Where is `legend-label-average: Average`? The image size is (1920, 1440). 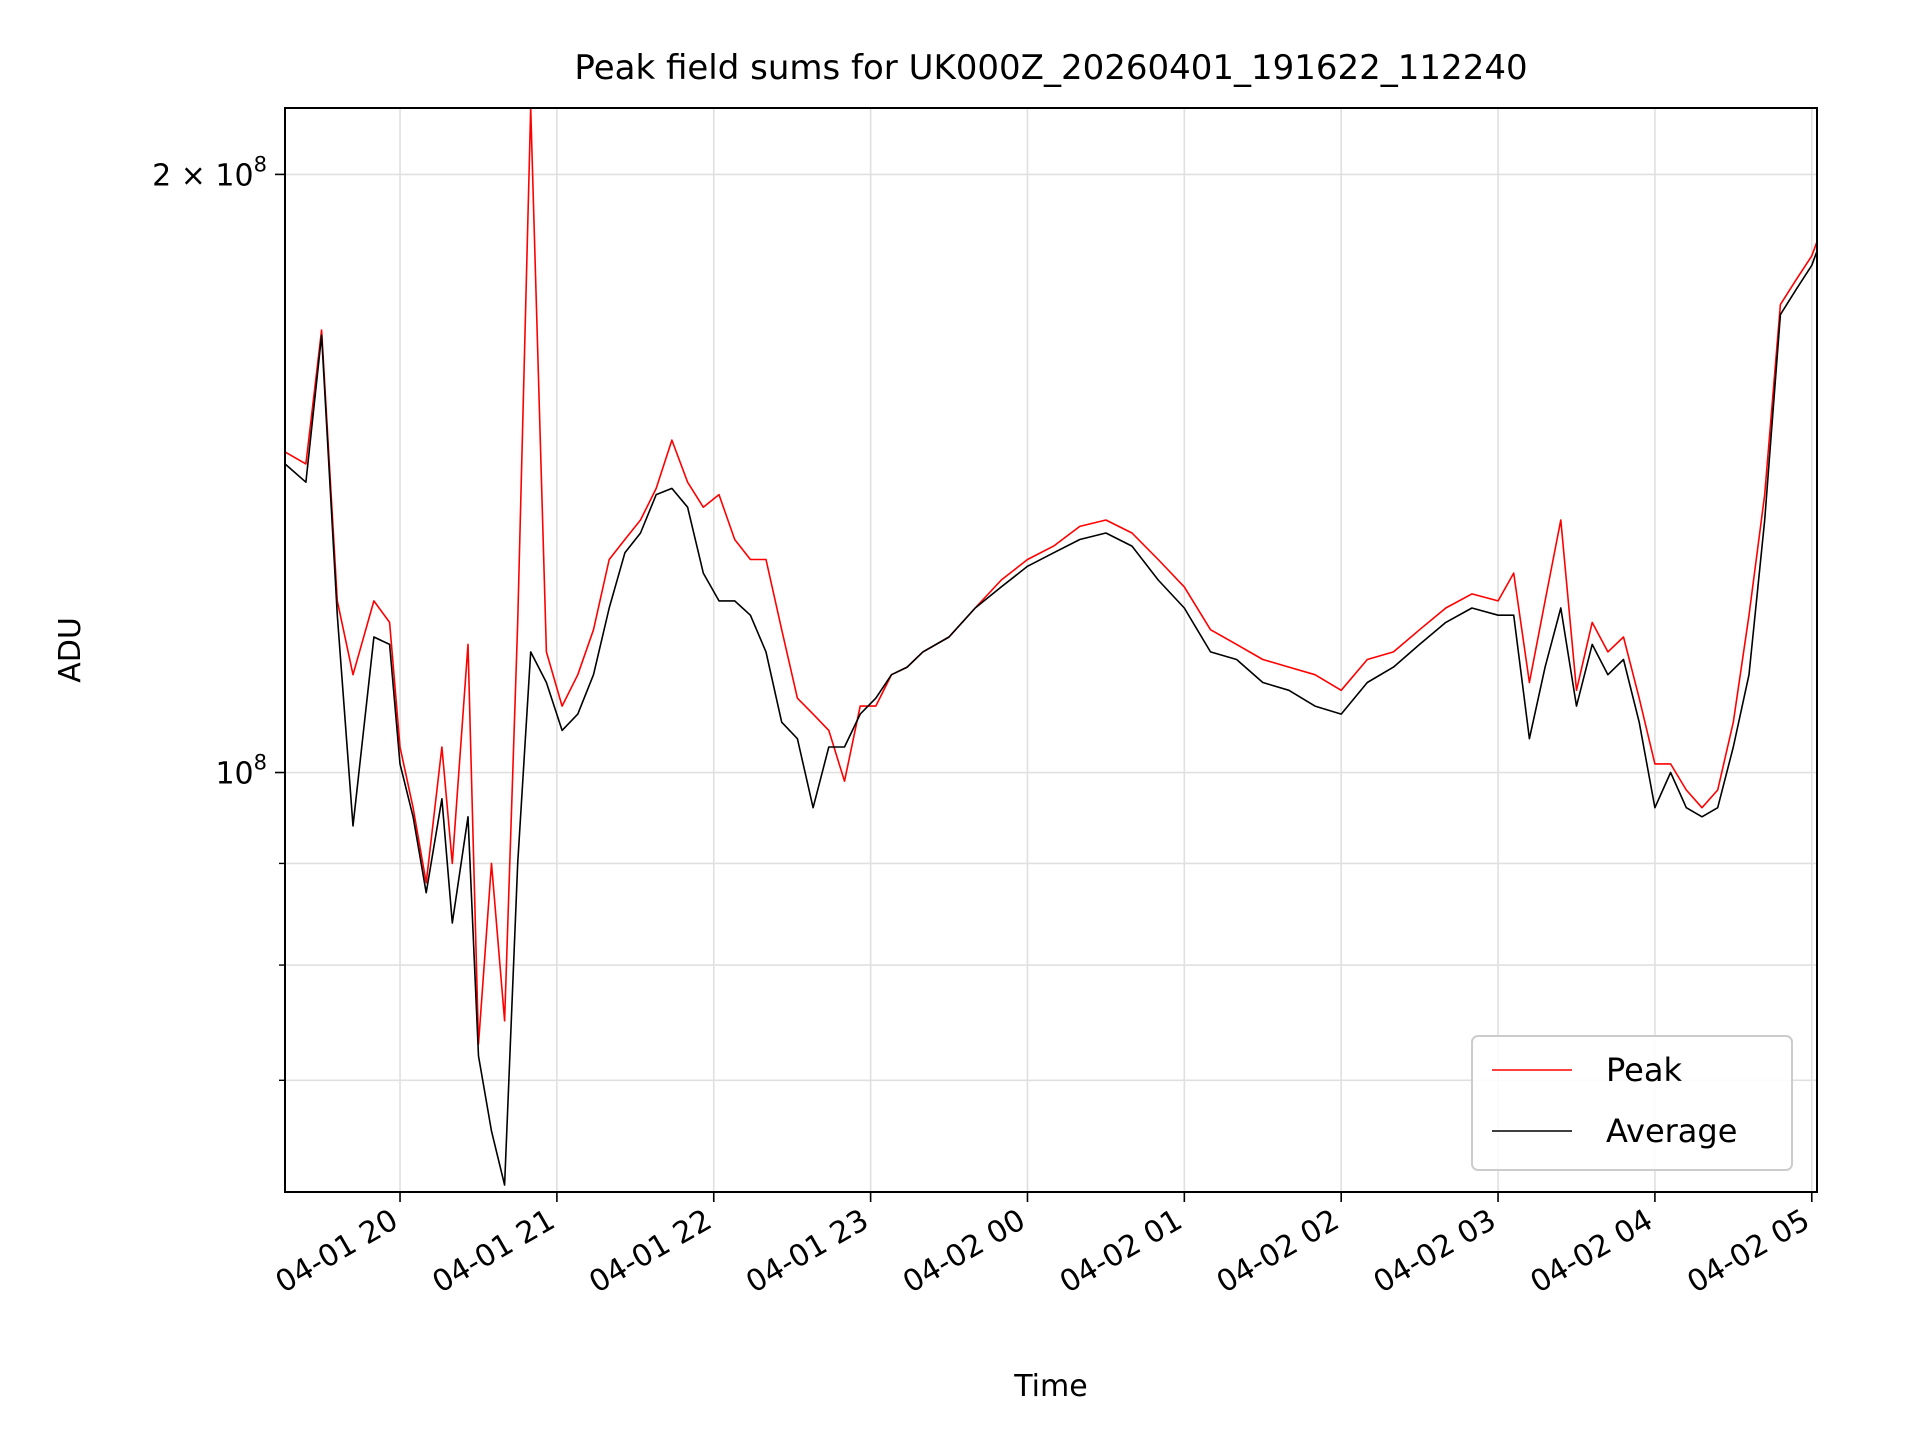
legend-label-average: Average is located at coordinates (1671, 1131).